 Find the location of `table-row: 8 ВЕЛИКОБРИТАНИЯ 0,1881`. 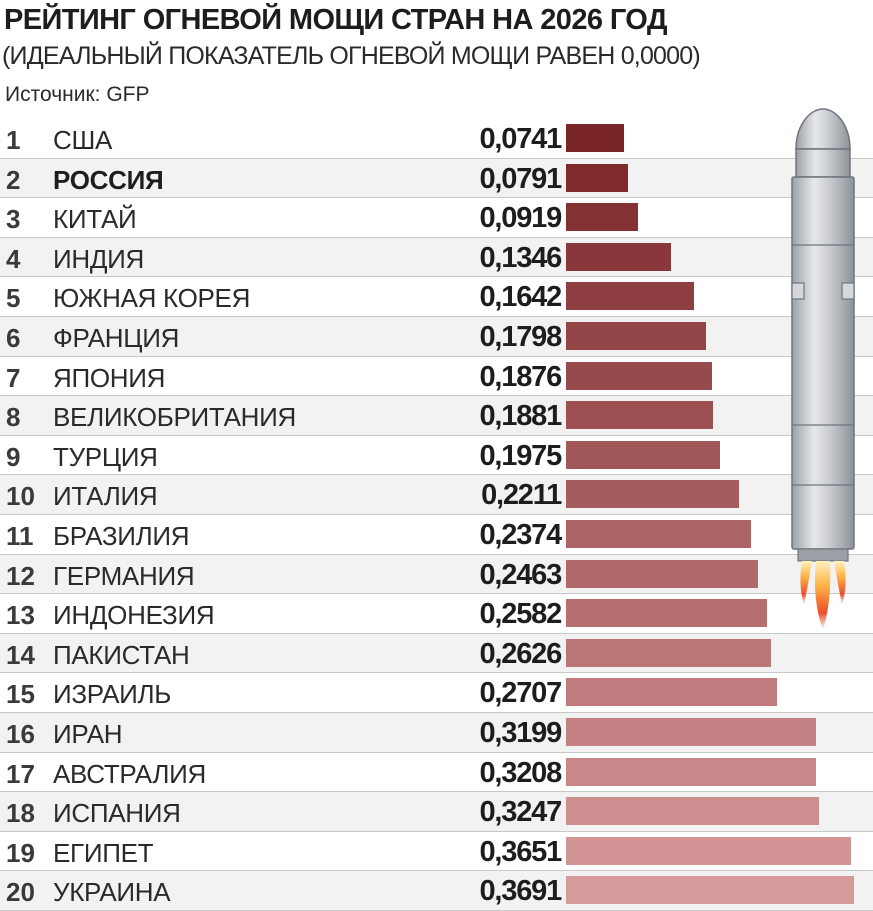

table-row: 8 ВЕЛИКОБРИТАНИЯ 0,1881 is located at coordinates (436, 416).